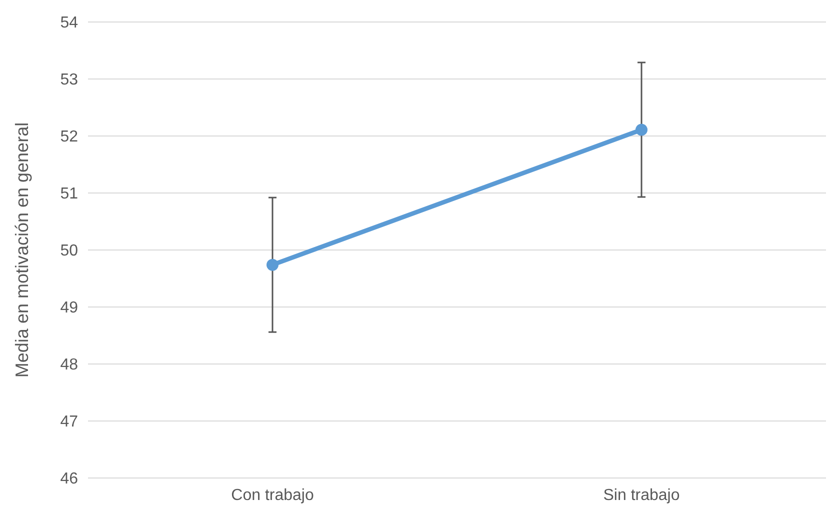  What do you see at coordinates (69, 80) in the screenshot?
I see `y-tick-label: 53` at bounding box center [69, 80].